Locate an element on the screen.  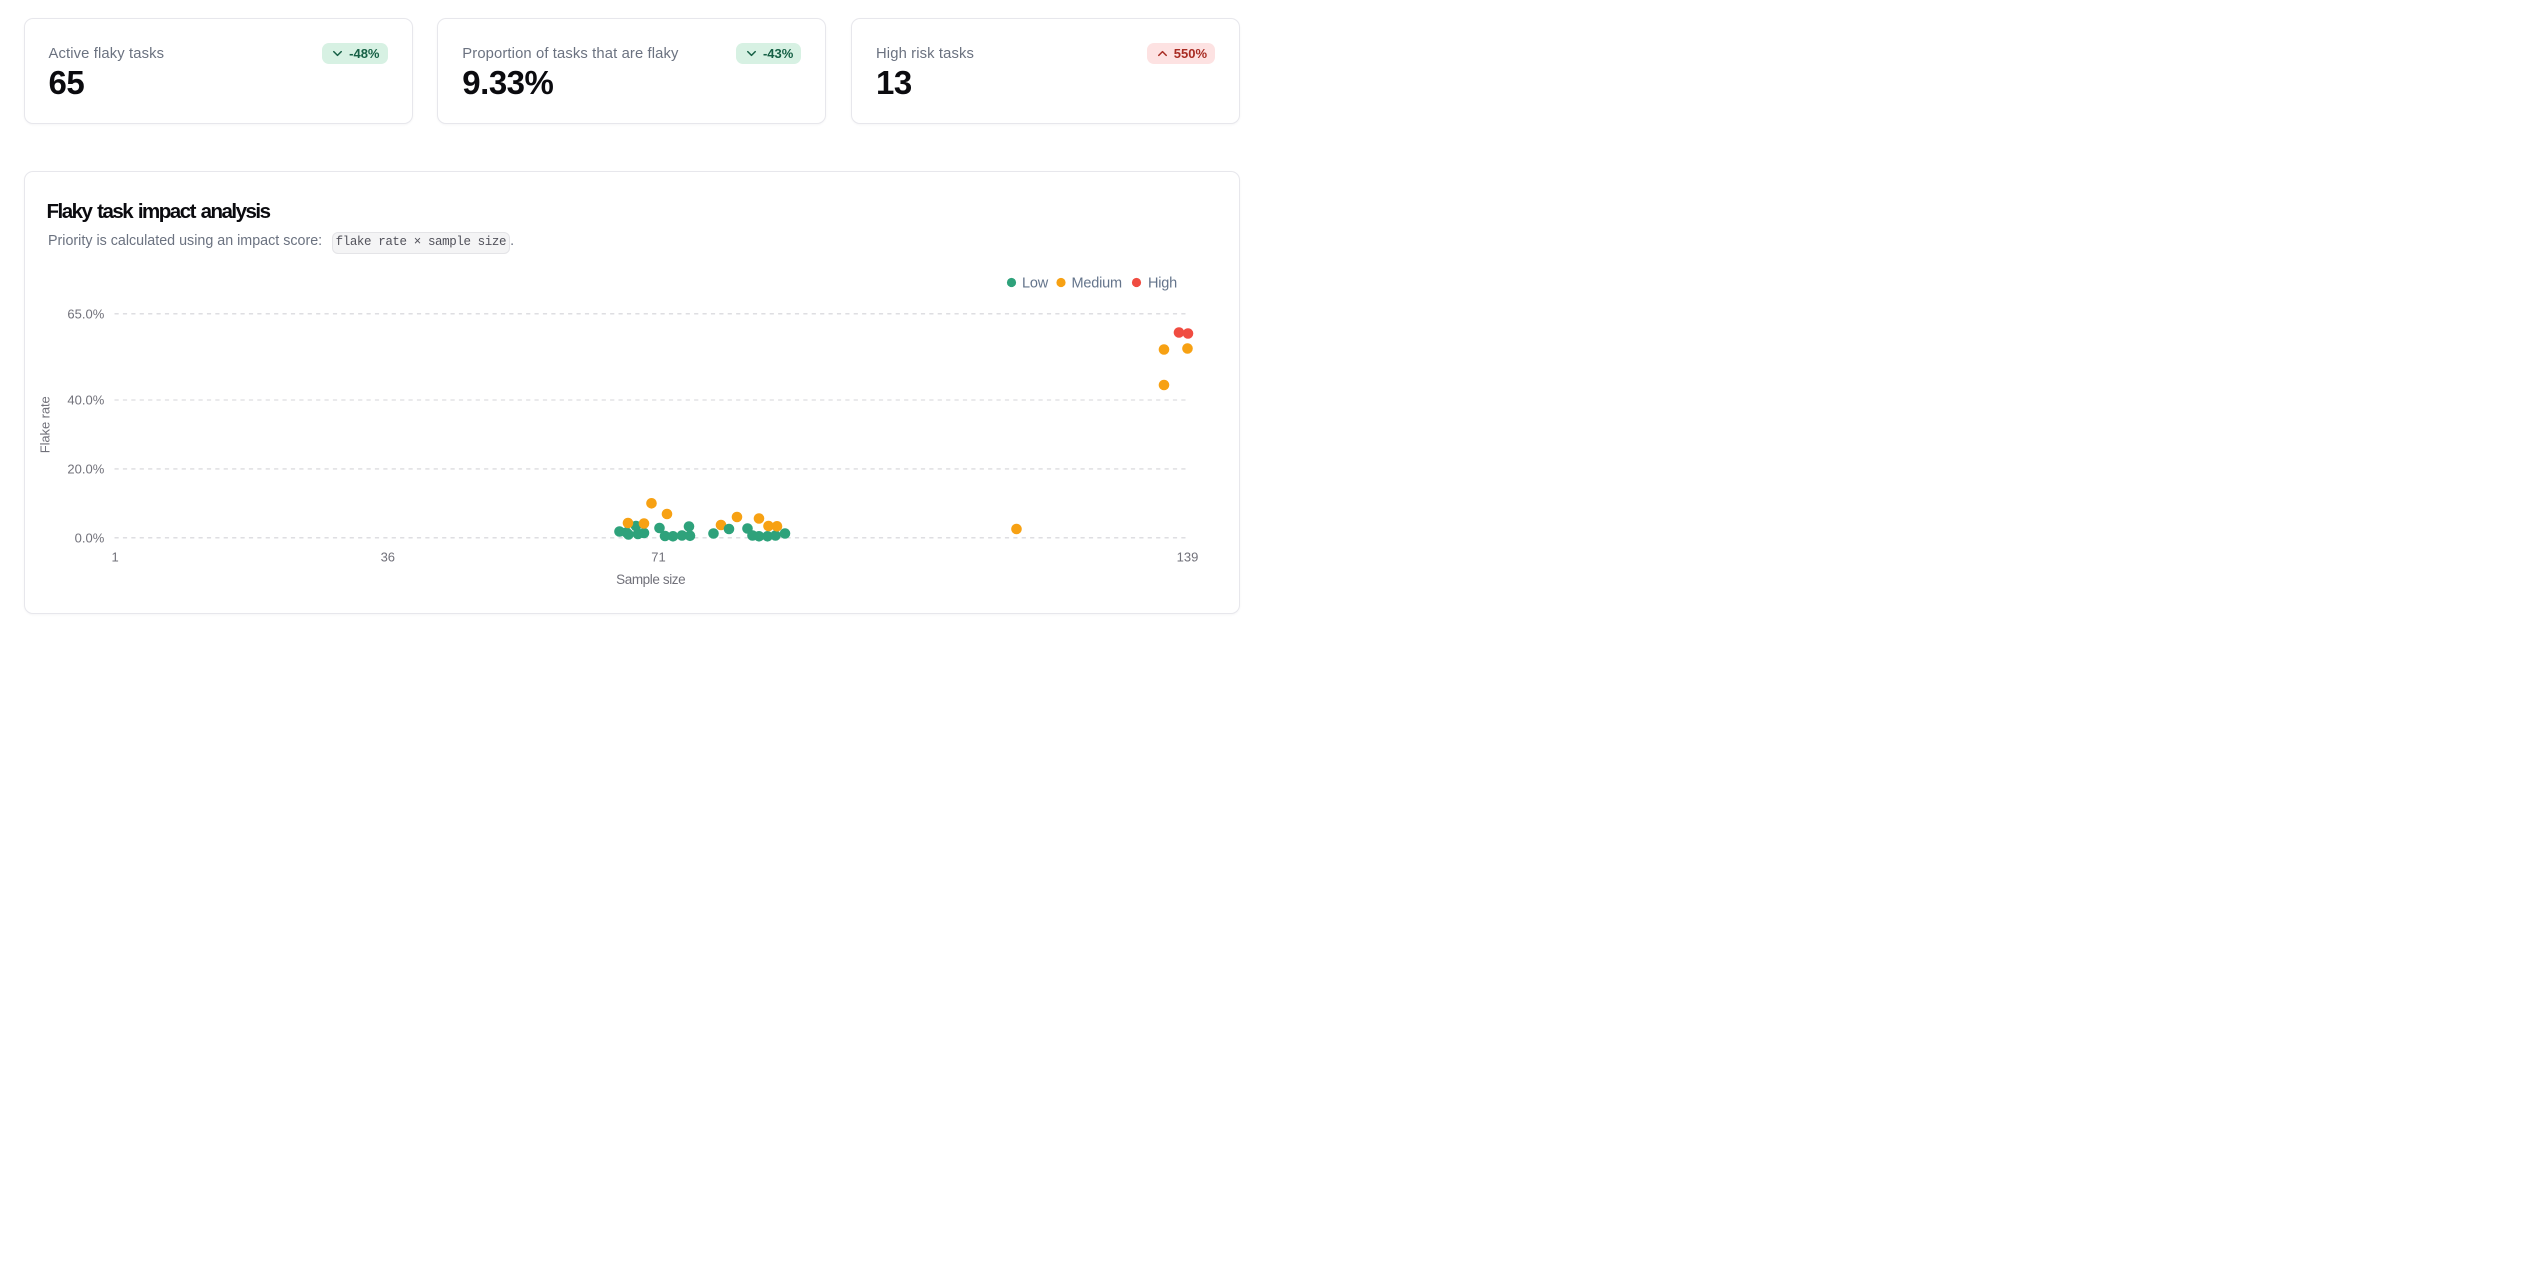
svg-text: 40.0% is located at coordinates (85, 400).